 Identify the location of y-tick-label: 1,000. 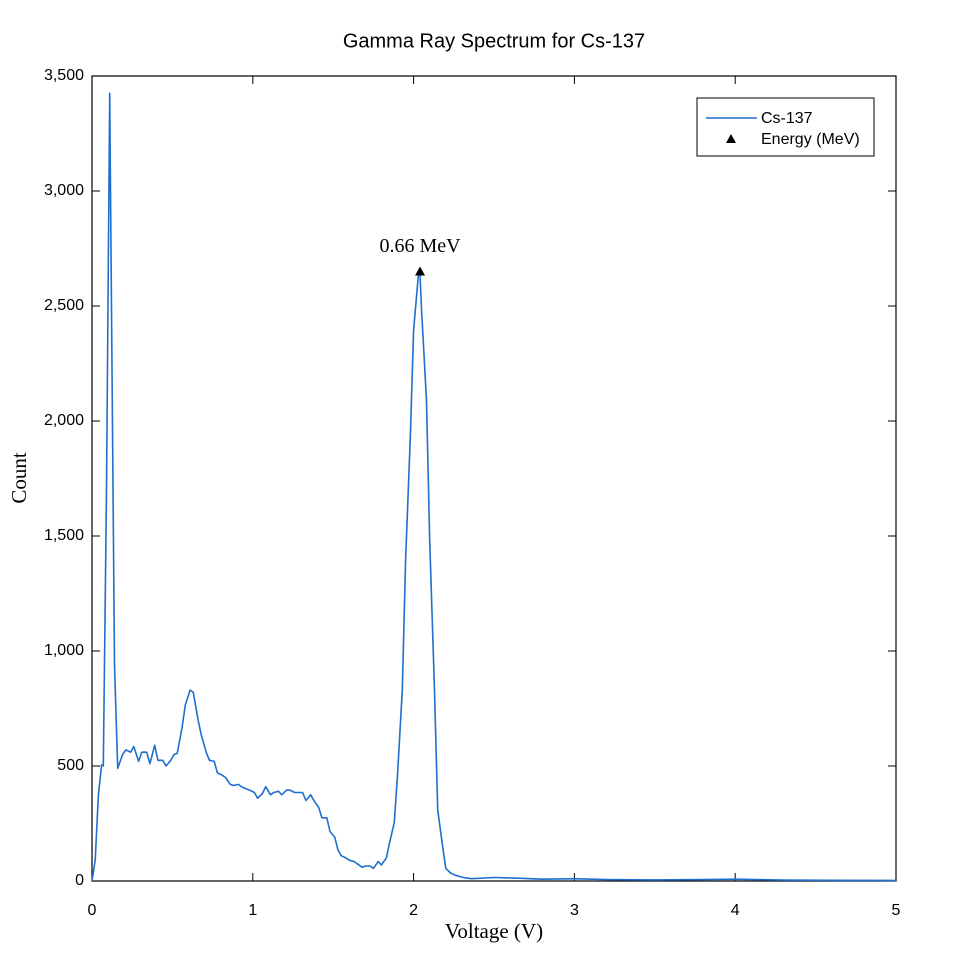
(64, 650).